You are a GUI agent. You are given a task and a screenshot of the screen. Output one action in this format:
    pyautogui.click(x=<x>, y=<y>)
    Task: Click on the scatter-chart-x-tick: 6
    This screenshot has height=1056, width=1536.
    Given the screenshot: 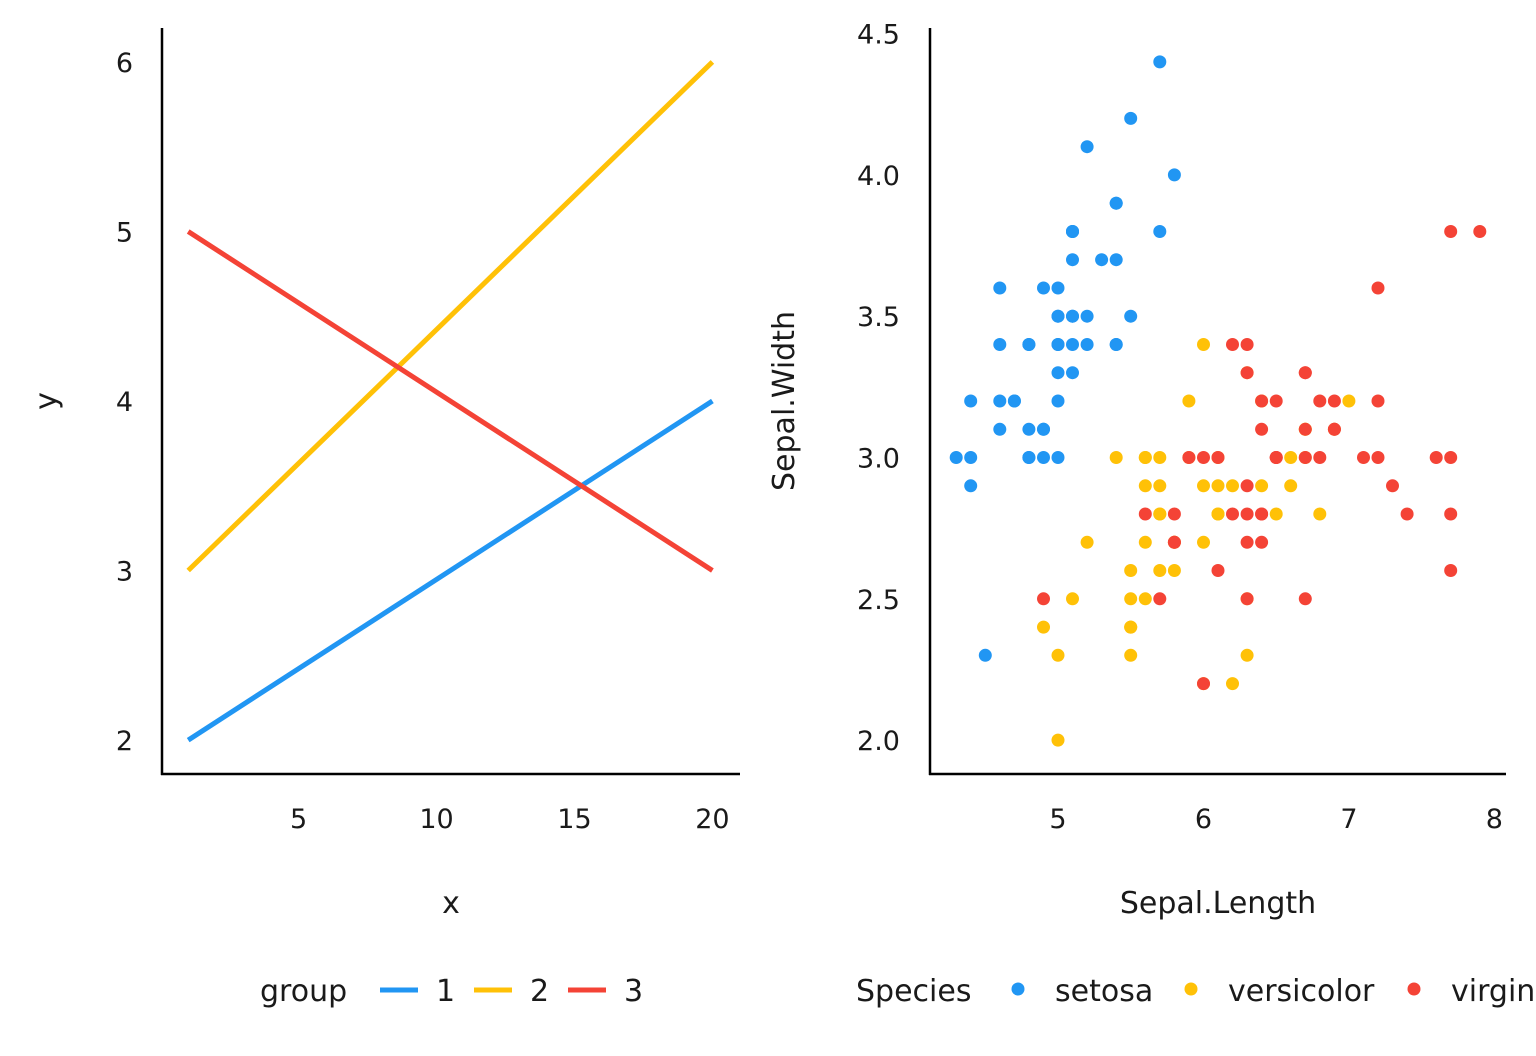 What is the action you would take?
    pyautogui.click(x=1203, y=819)
    